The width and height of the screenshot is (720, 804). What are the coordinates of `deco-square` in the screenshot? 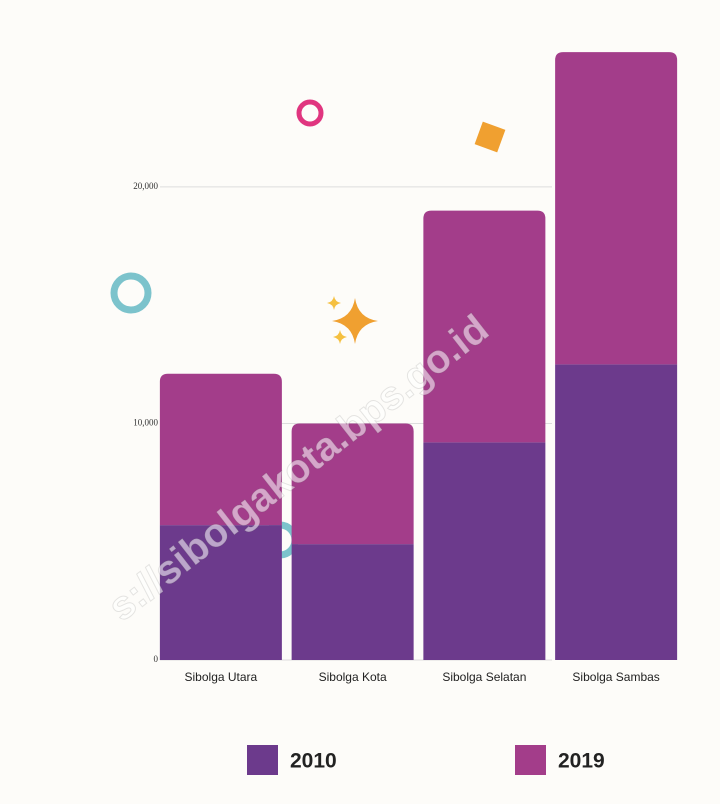 It's located at (490, 137).